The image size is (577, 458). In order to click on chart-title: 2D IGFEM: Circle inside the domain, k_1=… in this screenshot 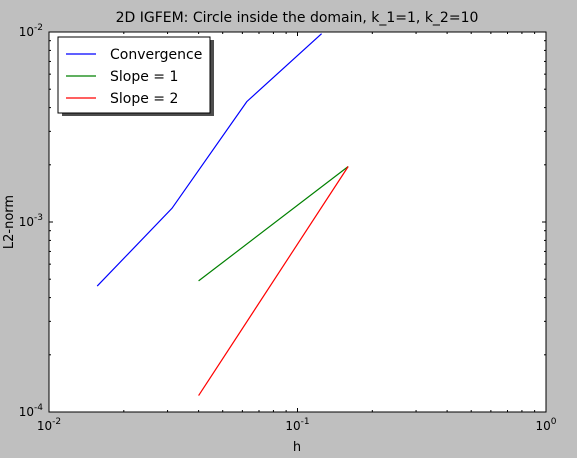, I will do `click(297, 18)`.